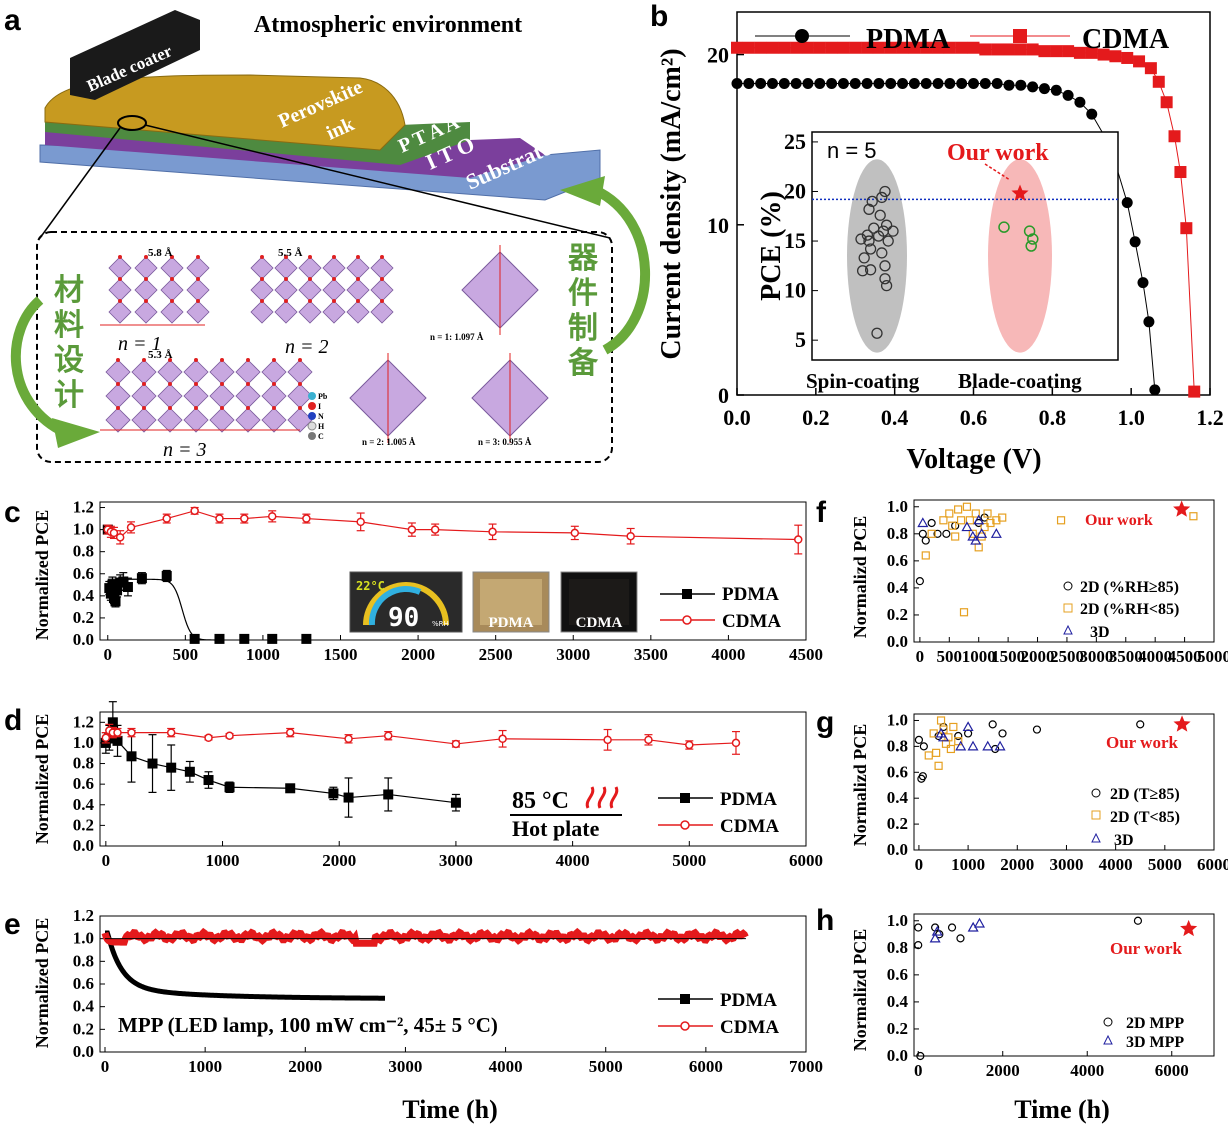  What do you see at coordinates (898, 797) in the screenshot?
I see `y-tick-label: 0.4` at bounding box center [898, 797].